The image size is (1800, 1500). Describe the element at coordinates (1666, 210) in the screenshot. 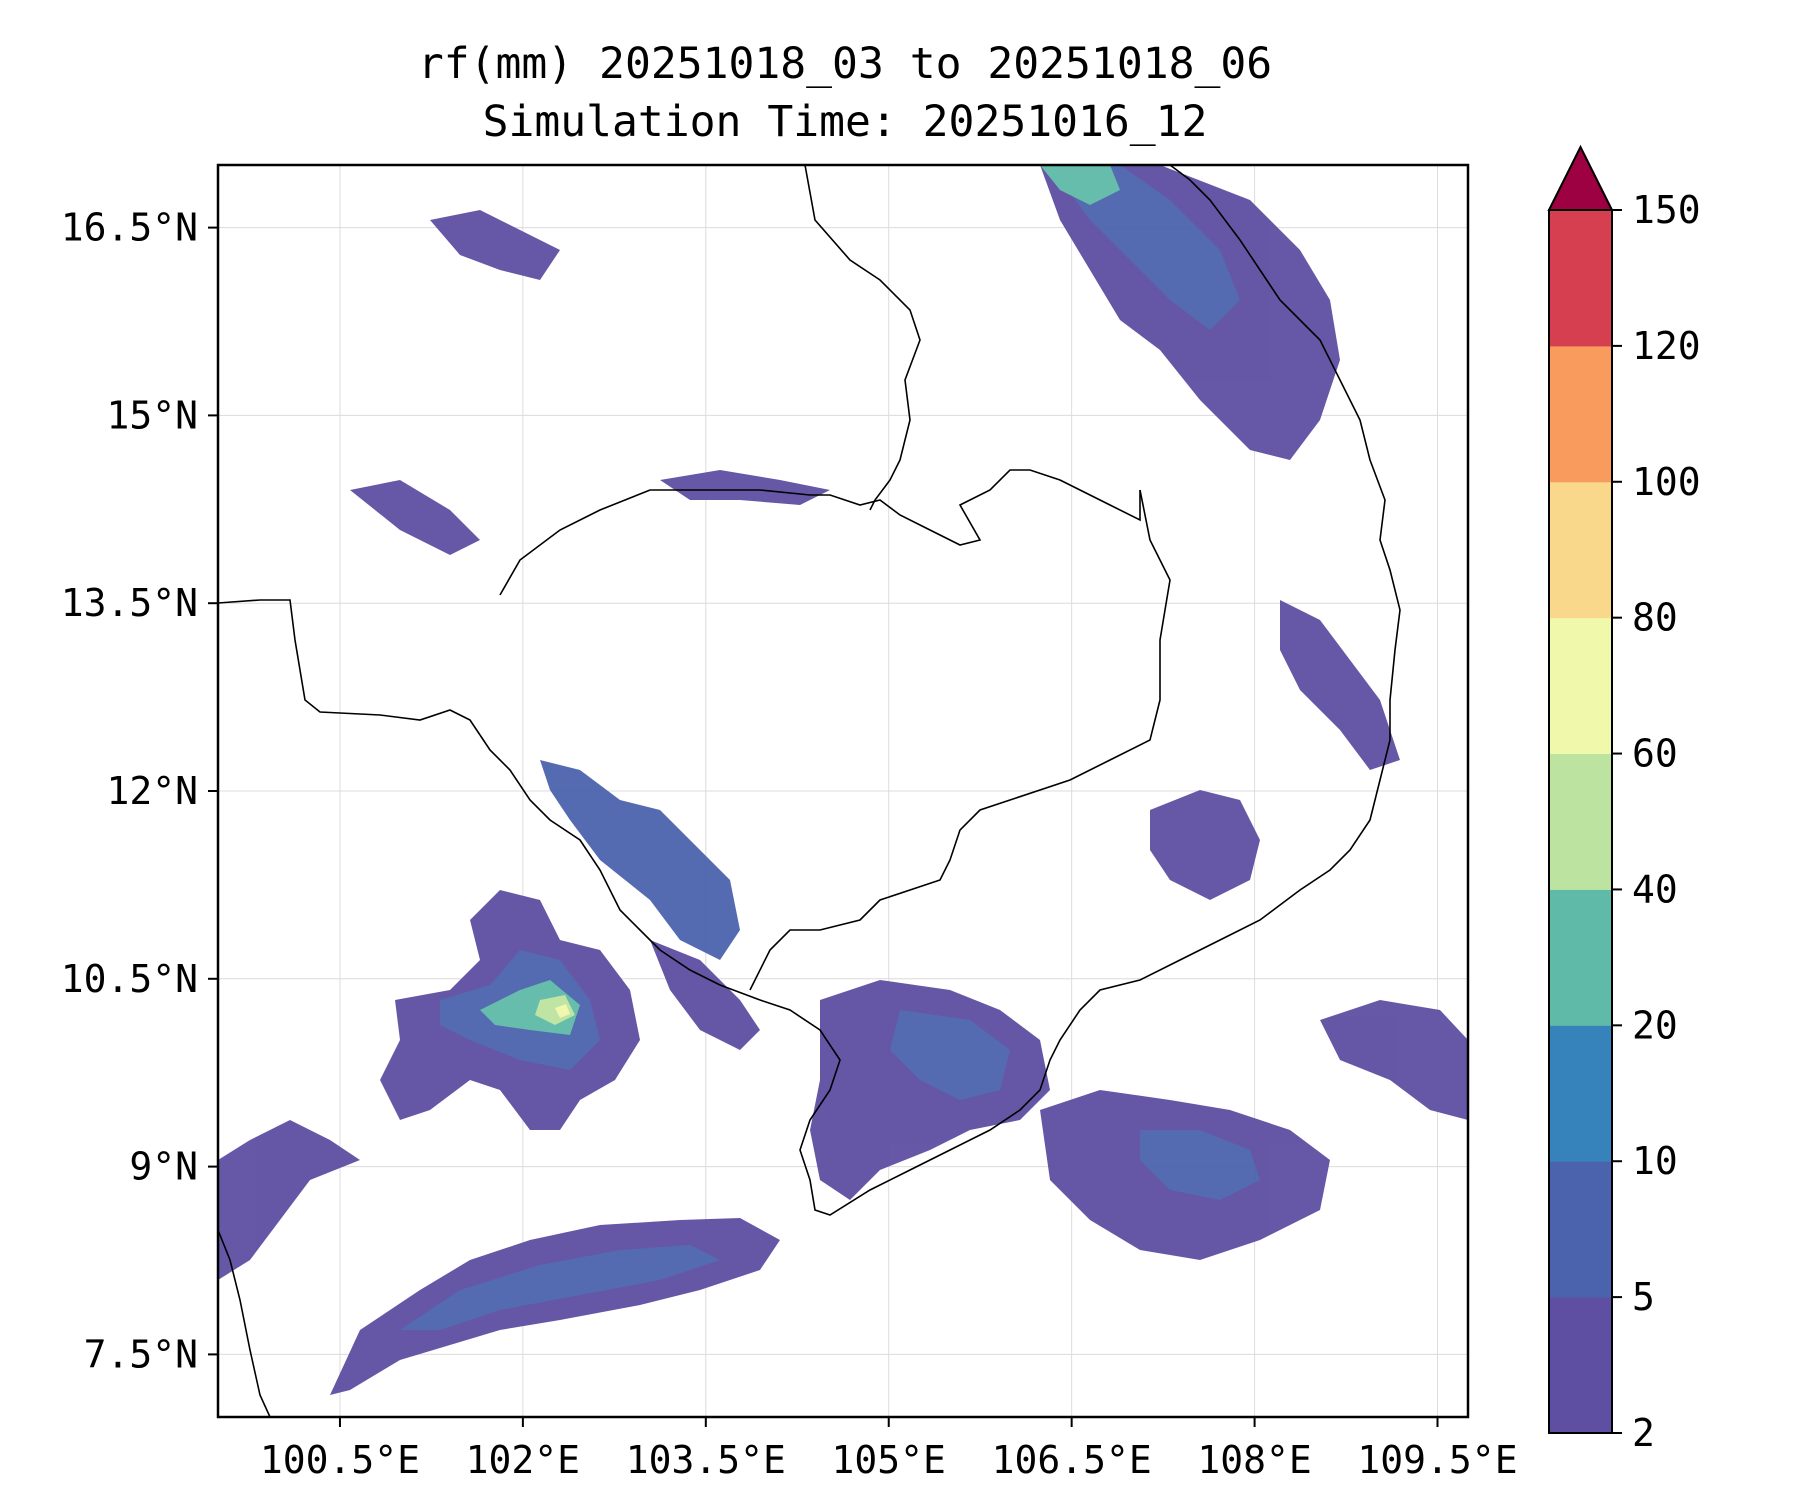

I see `colorbar-label: 150` at that location.